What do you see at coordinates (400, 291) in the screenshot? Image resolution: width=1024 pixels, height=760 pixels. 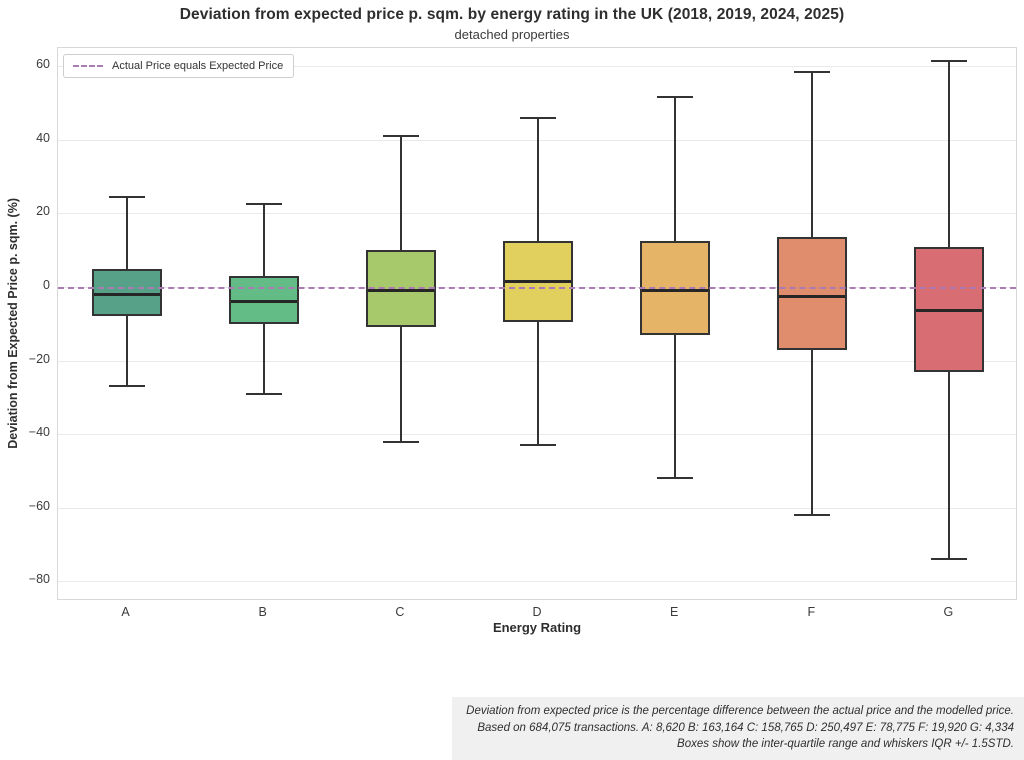 I see `median-C` at bounding box center [400, 291].